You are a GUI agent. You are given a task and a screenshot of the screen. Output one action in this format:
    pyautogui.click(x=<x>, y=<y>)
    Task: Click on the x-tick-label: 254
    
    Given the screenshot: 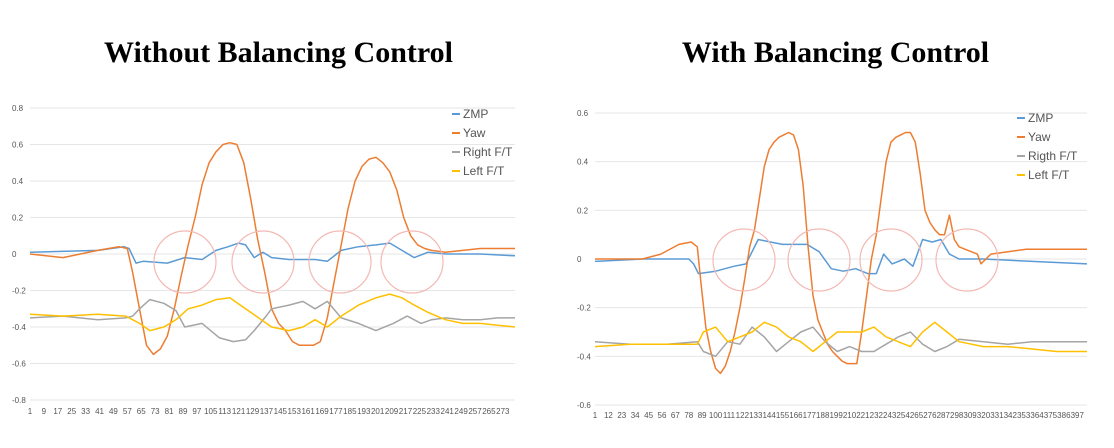 What is the action you would take?
    pyautogui.click(x=903, y=415)
    